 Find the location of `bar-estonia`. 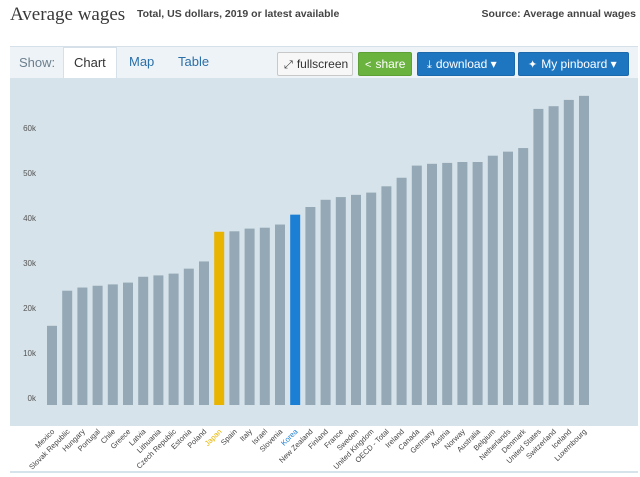

bar-estonia is located at coordinates (188, 336).